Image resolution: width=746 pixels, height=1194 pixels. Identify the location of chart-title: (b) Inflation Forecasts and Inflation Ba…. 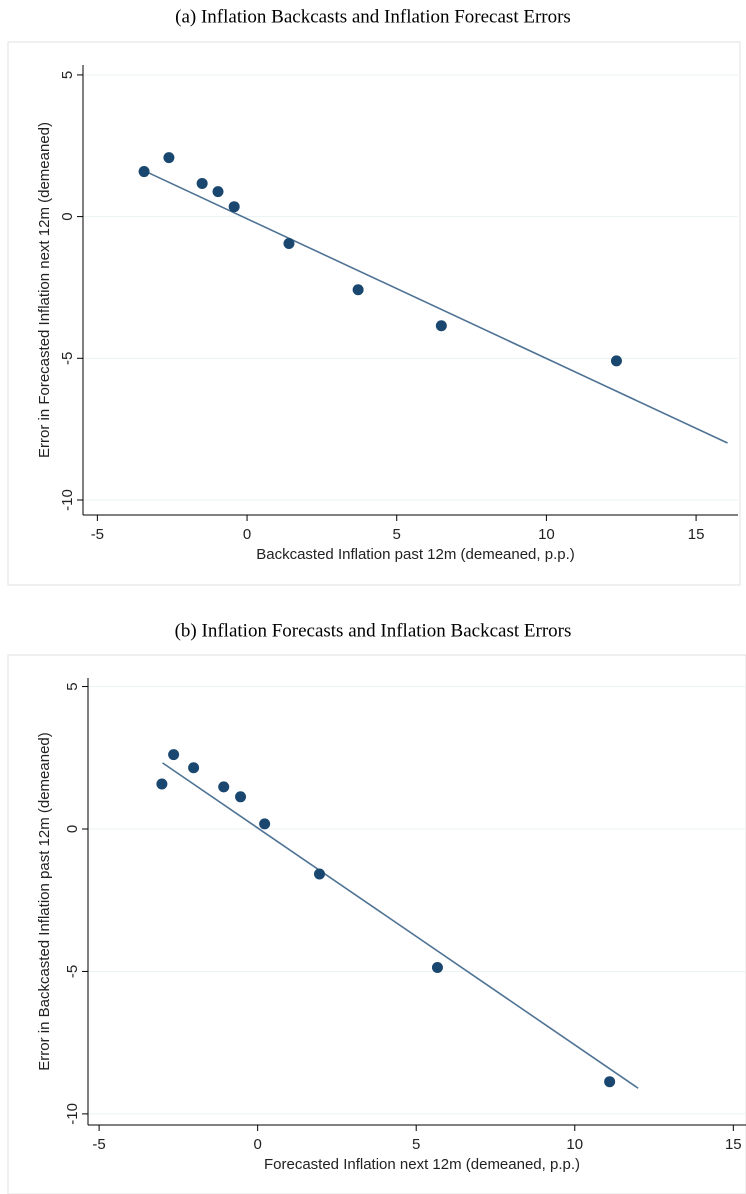
(373, 630).